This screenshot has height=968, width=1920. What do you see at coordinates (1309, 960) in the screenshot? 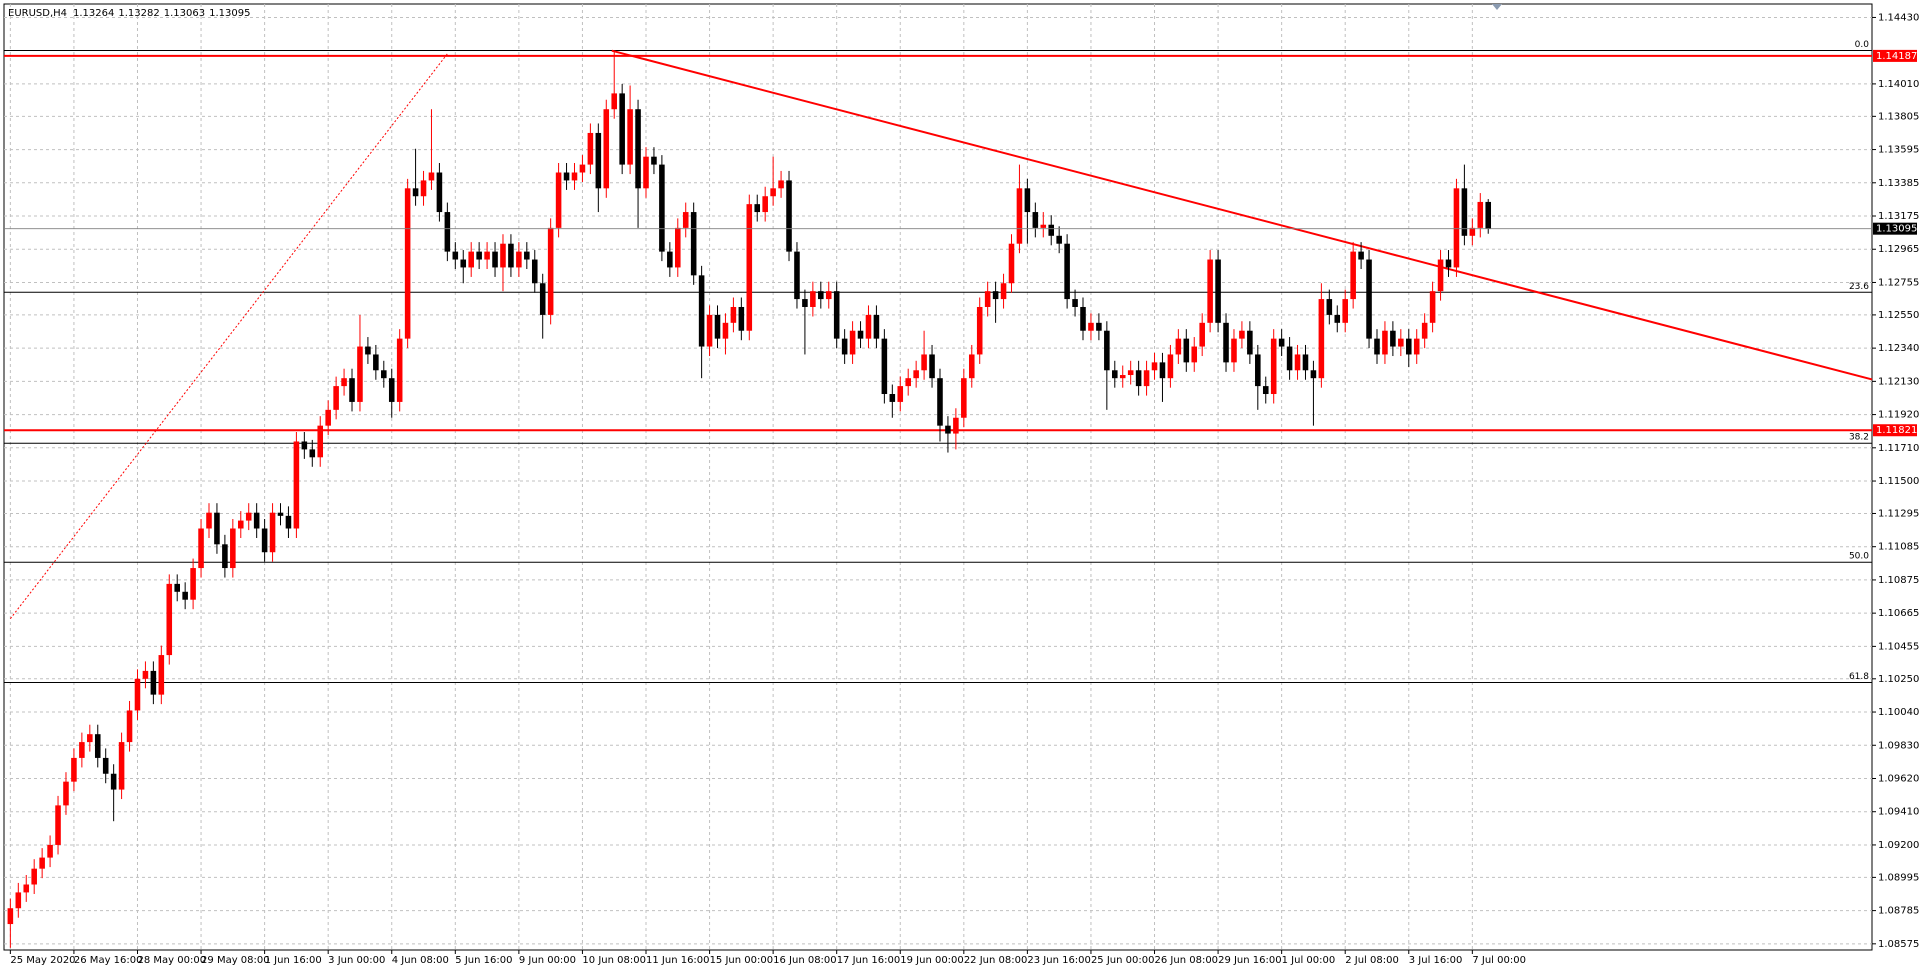
I see `x-tick-label: 1 Jul 00:00` at bounding box center [1309, 960].